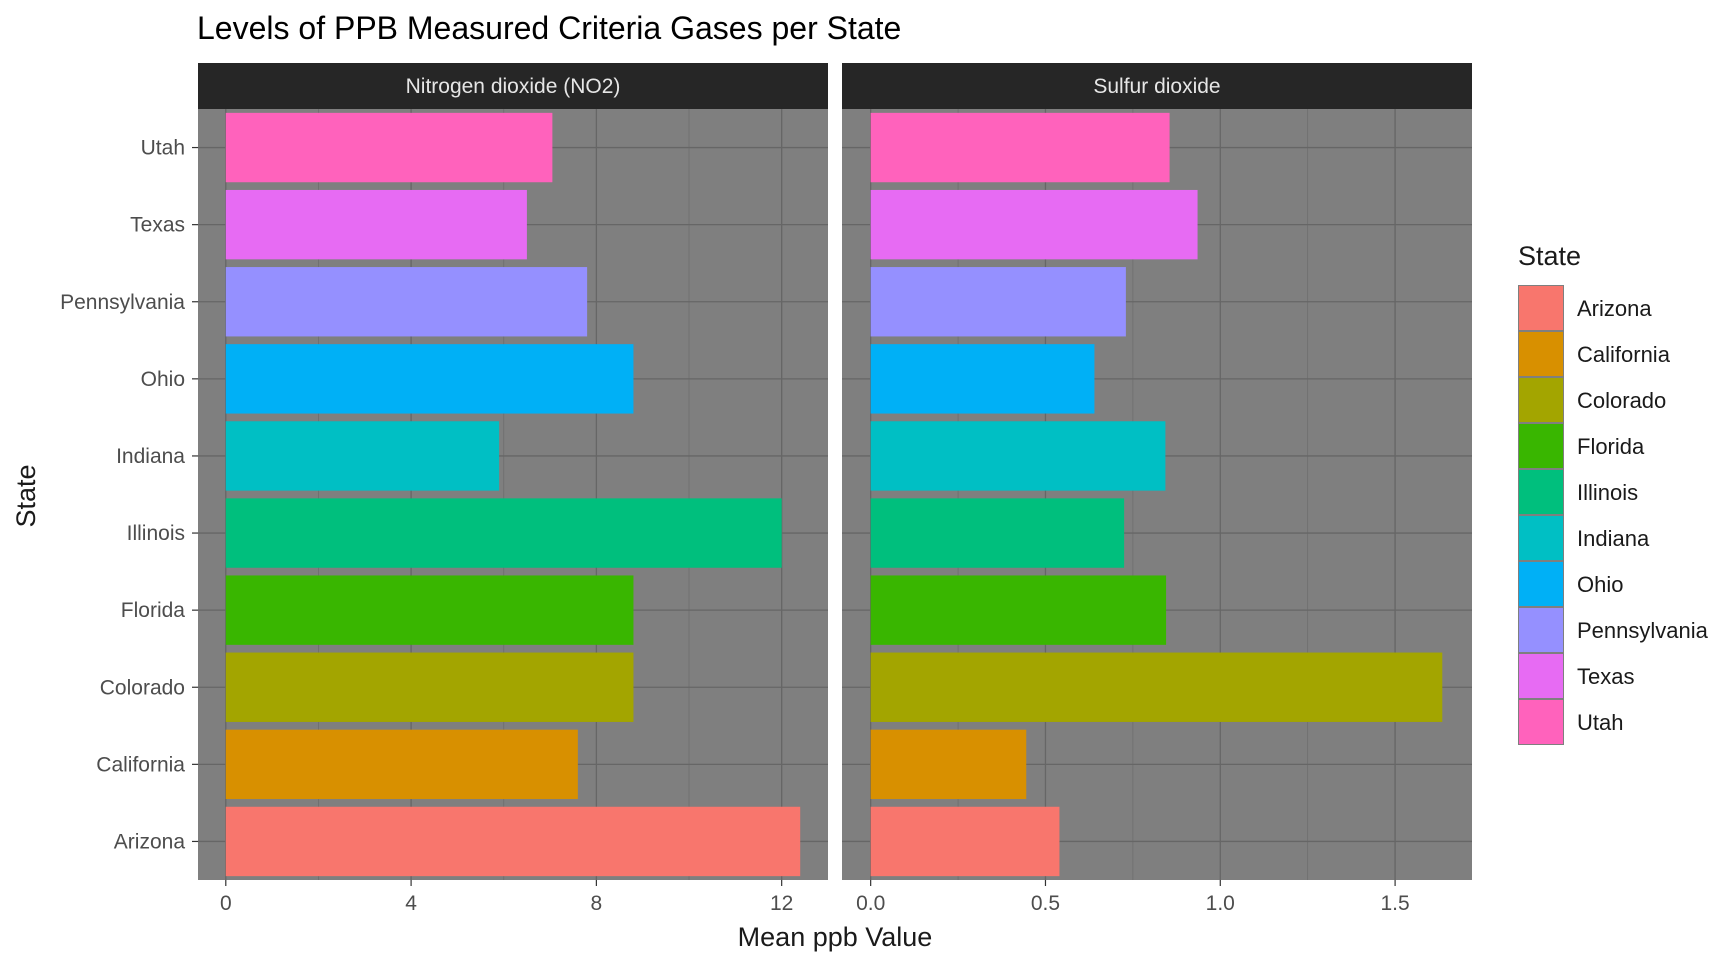 The width and height of the screenshot is (1728, 960). I want to click on facet-strip-label: Sulfur dioxide, so click(1156, 86).